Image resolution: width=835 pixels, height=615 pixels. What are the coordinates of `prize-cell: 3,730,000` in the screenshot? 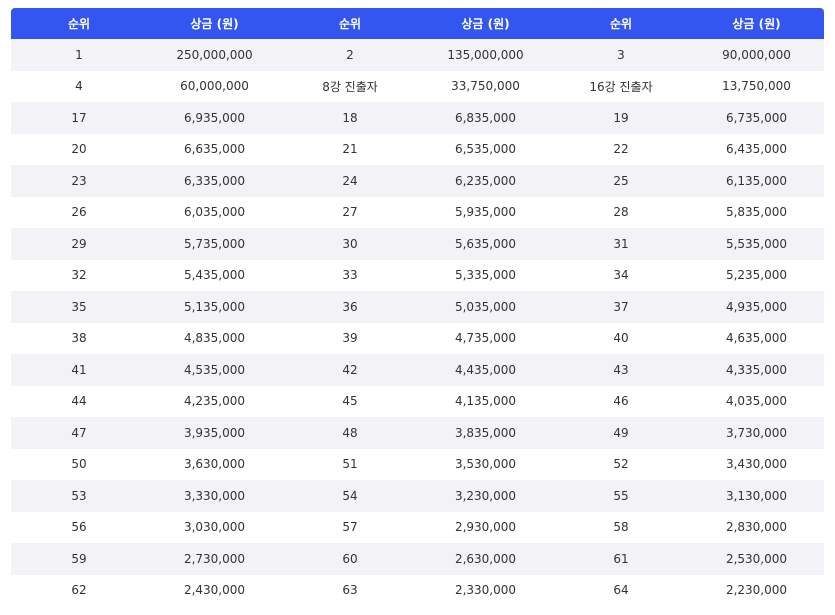 It's located at (756, 433).